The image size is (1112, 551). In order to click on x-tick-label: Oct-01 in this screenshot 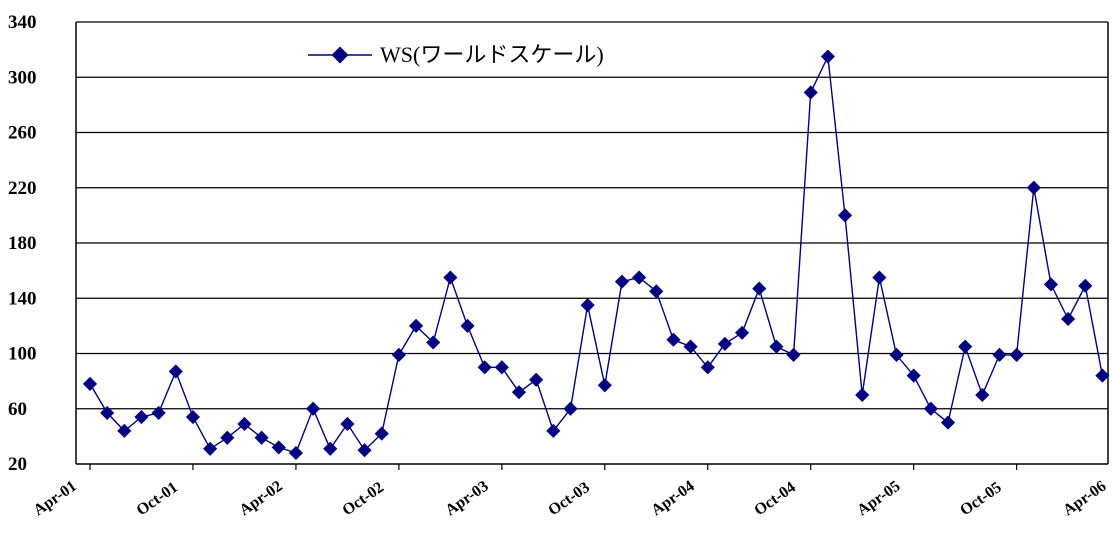, I will do `click(158, 499)`.